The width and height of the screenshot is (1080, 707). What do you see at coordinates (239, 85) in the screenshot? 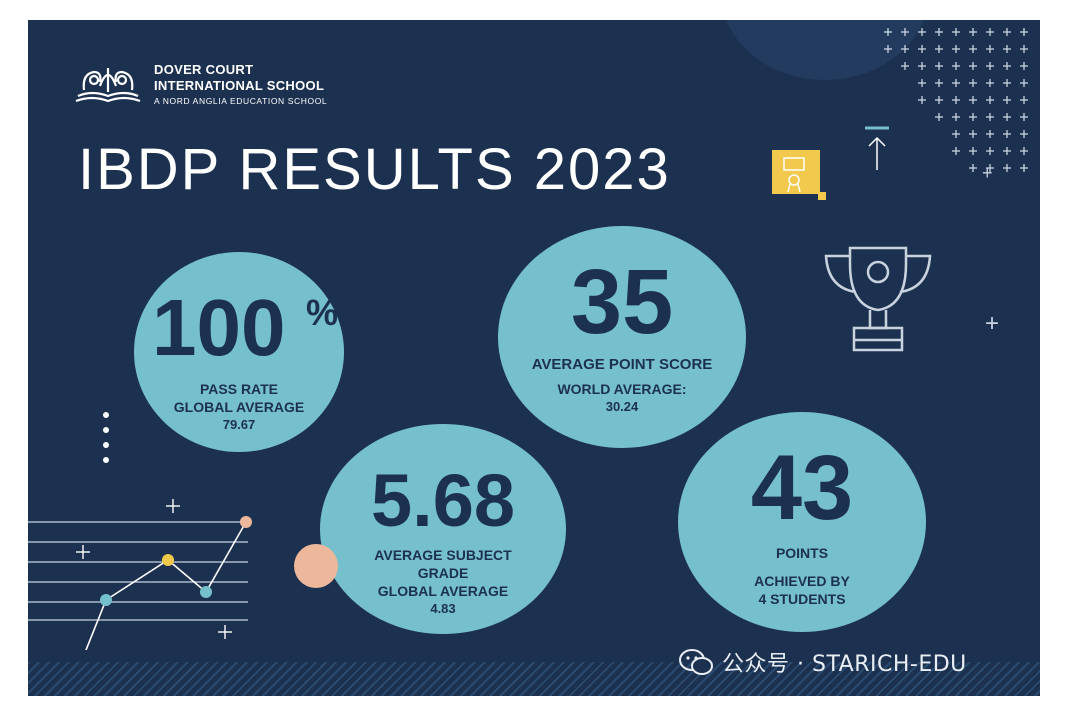
I see `school-name-line2: INTERNATIONAL SCHOOL` at bounding box center [239, 85].